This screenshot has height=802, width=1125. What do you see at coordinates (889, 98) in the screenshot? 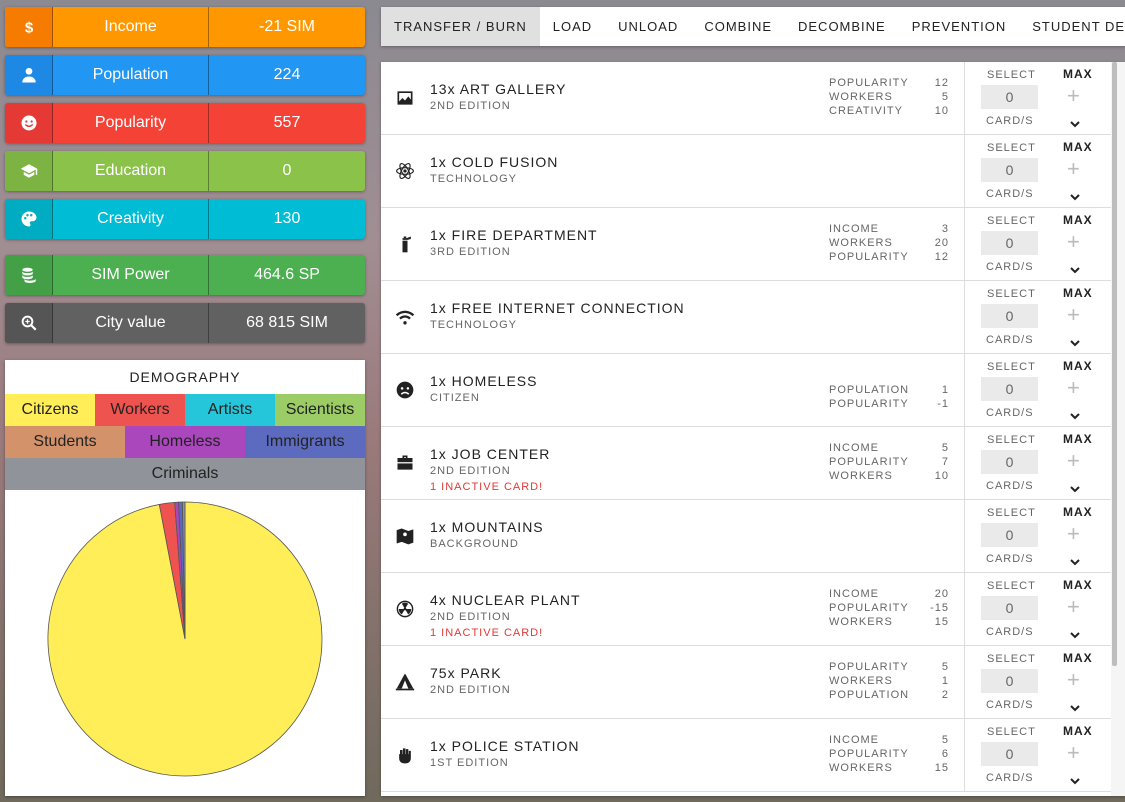
I see `card-stat: WORKERS 5` at bounding box center [889, 98].